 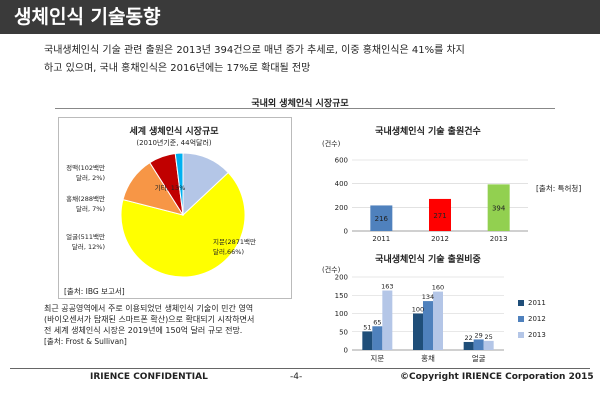 I want to click on bar-chart-2-unit: (건수), so click(x=331, y=270).